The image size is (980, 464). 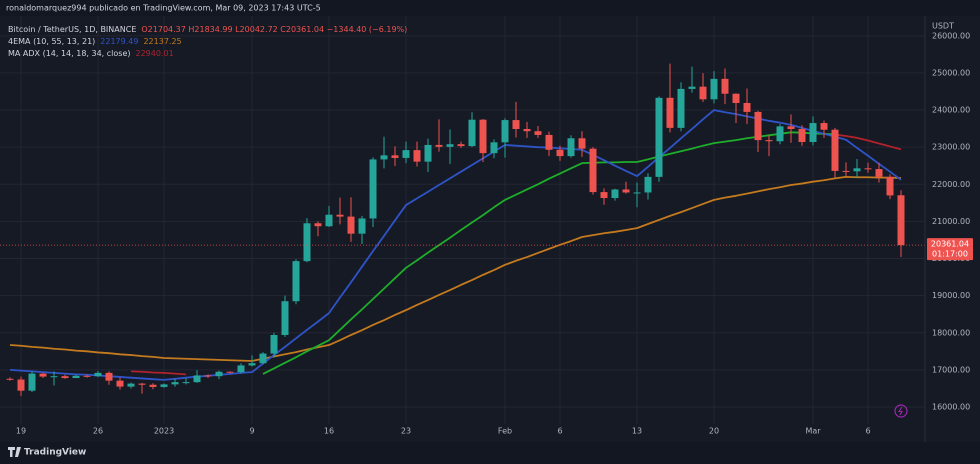 What do you see at coordinates (951, 295) in the screenshot?
I see `y-tick-label: 19000.00` at bounding box center [951, 295].